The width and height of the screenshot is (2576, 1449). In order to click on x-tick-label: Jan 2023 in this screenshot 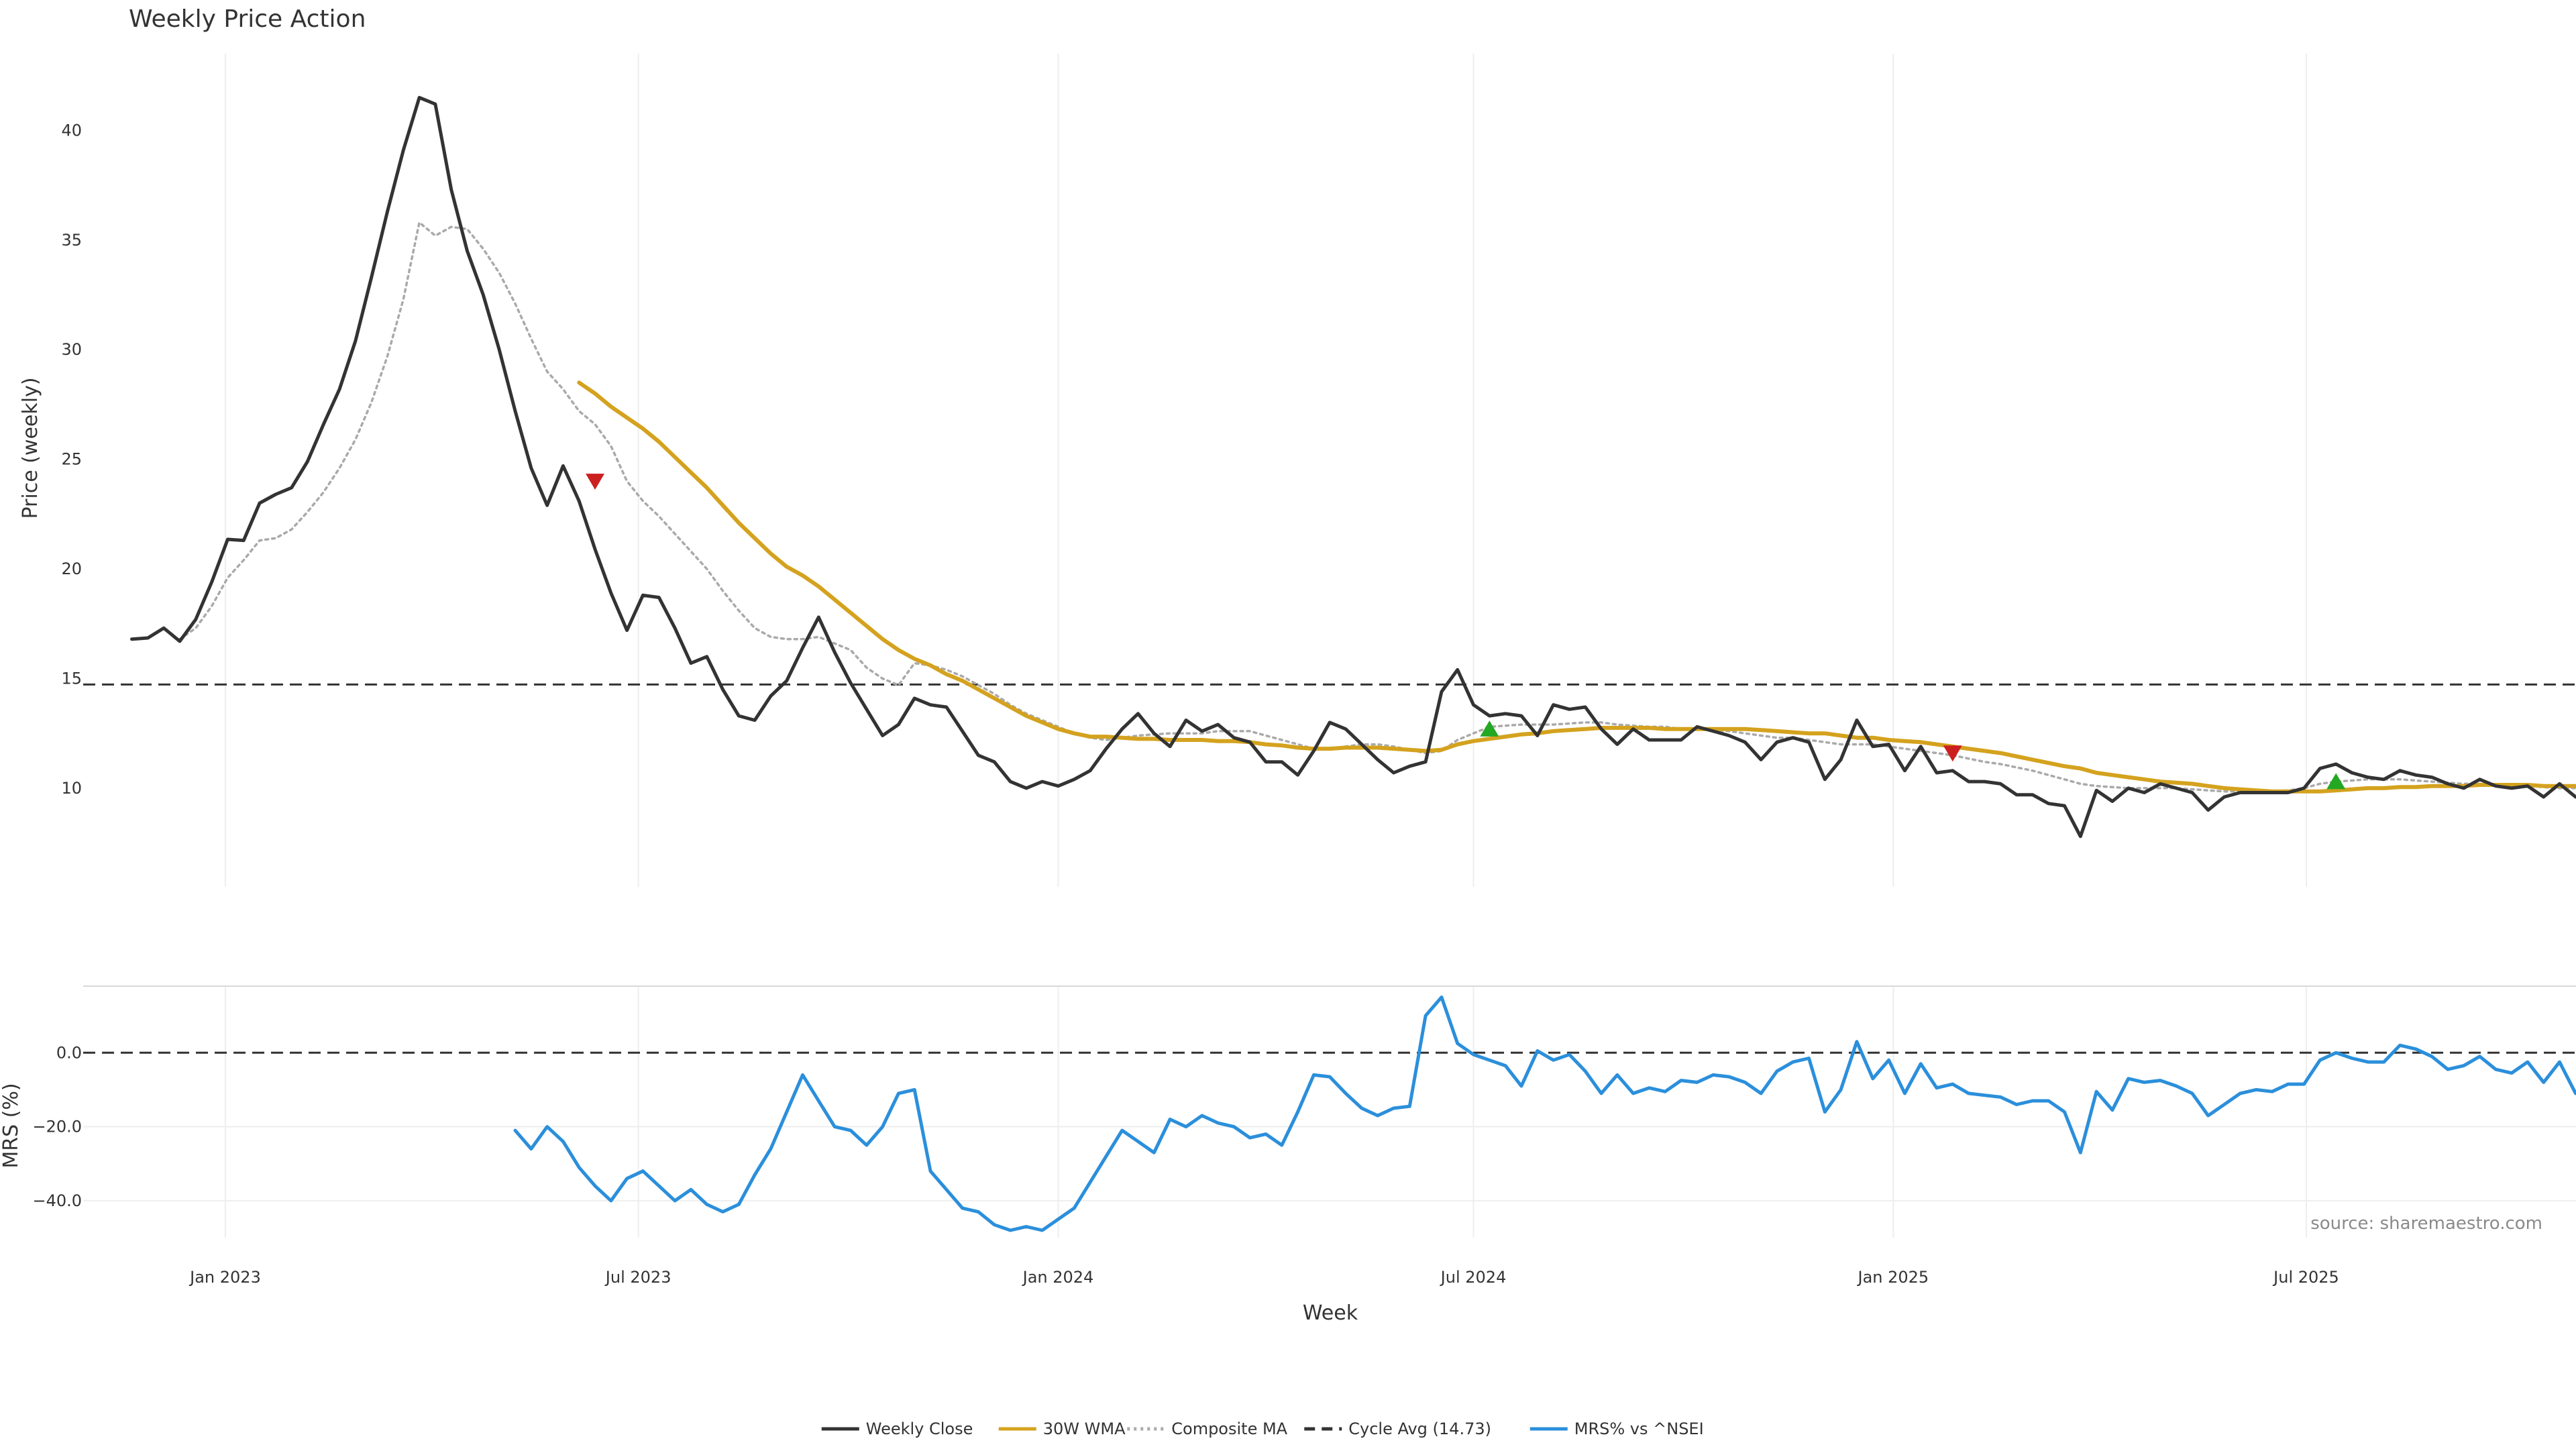, I will do `click(225, 1277)`.